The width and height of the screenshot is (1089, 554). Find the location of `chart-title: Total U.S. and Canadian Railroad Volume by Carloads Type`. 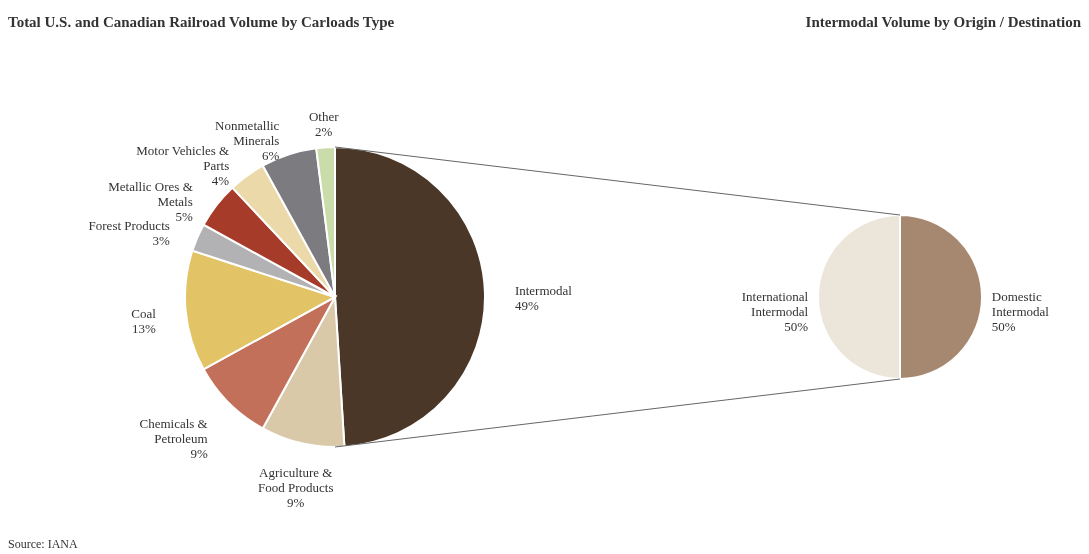

chart-title: Total U.S. and Canadian Railroad Volume by Carloads Type is located at coordinates (201, 22).